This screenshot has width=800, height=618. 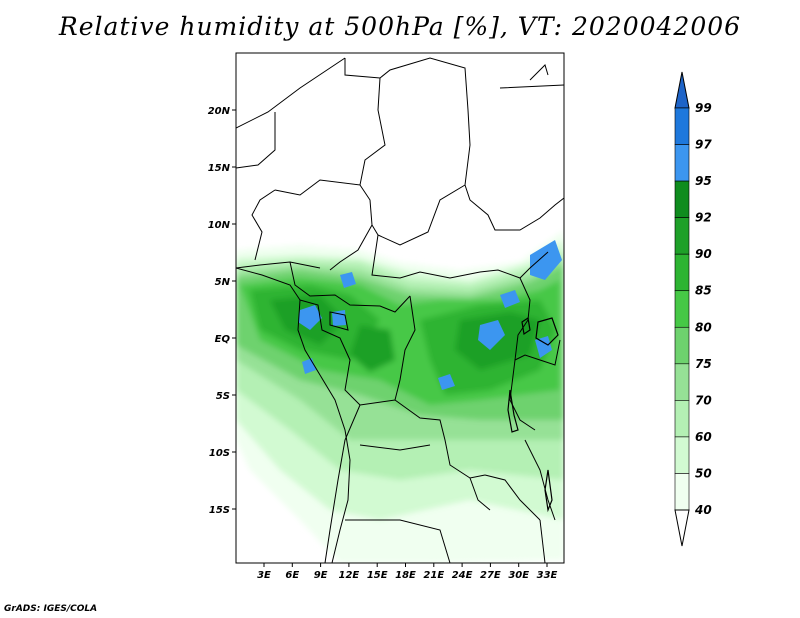 What do you see at coordinates (703, 181) in the screenshot?
I see `colorbar-label: 95` at bounding box center [703, 181].